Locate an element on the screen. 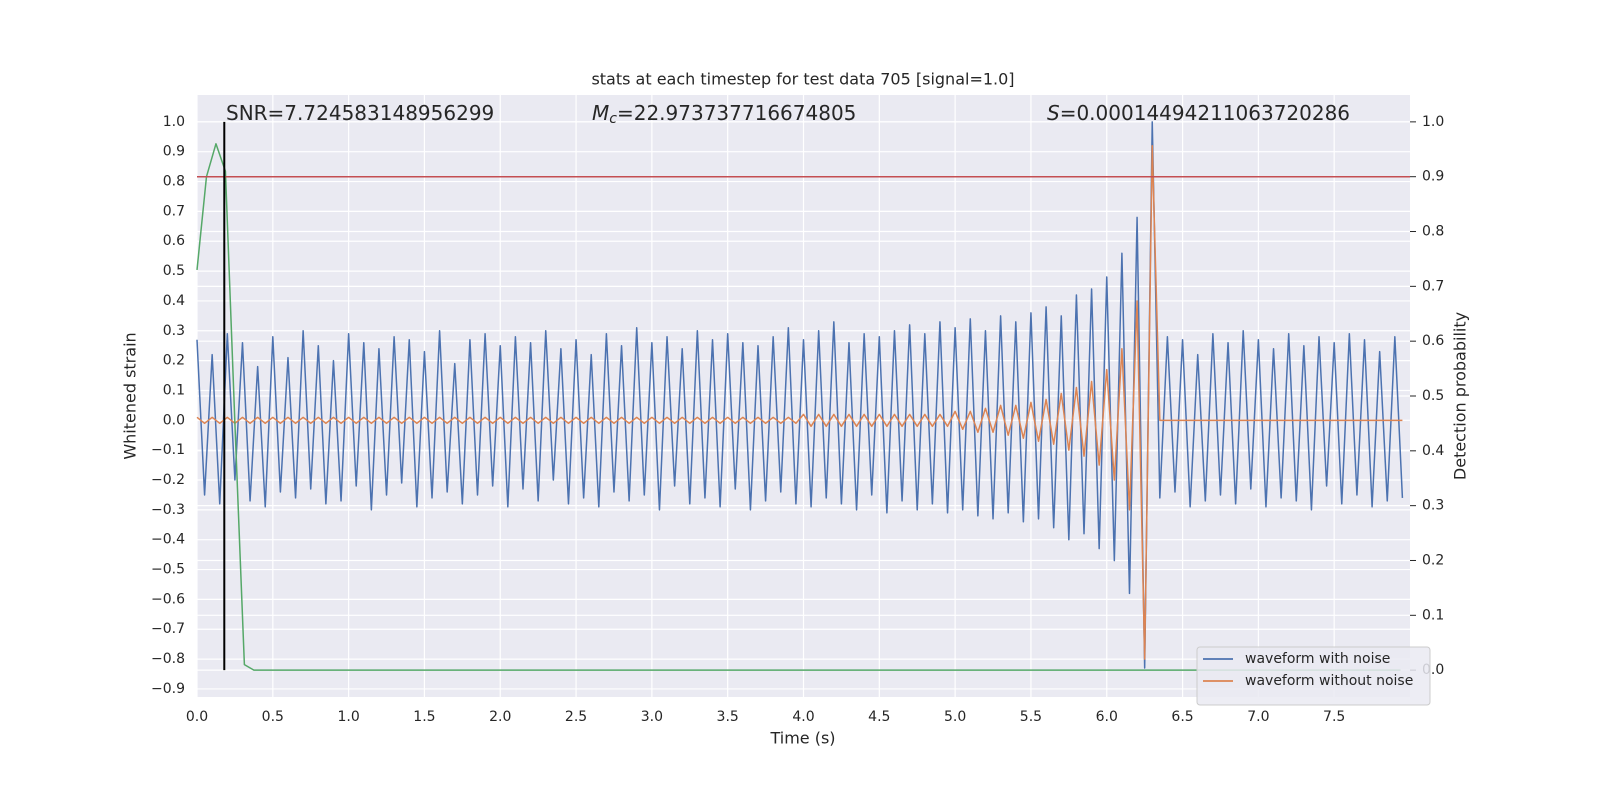 Image resolution: width=1600 pixels, height=800 pixels. y2-tick-label: 0.4 is located at coordinates (1433, 451).